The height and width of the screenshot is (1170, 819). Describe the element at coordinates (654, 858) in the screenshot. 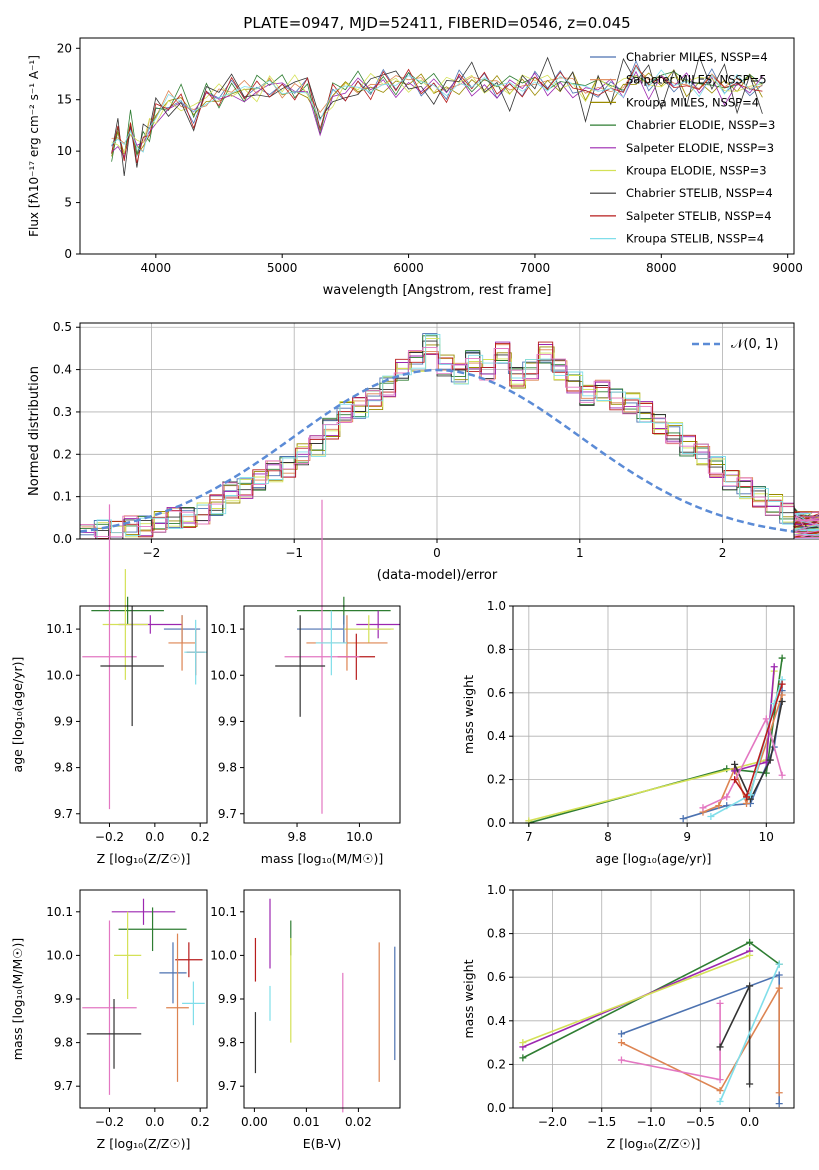

I see `x-axis-label: age [log₁₀(age/yr)]` at that location.